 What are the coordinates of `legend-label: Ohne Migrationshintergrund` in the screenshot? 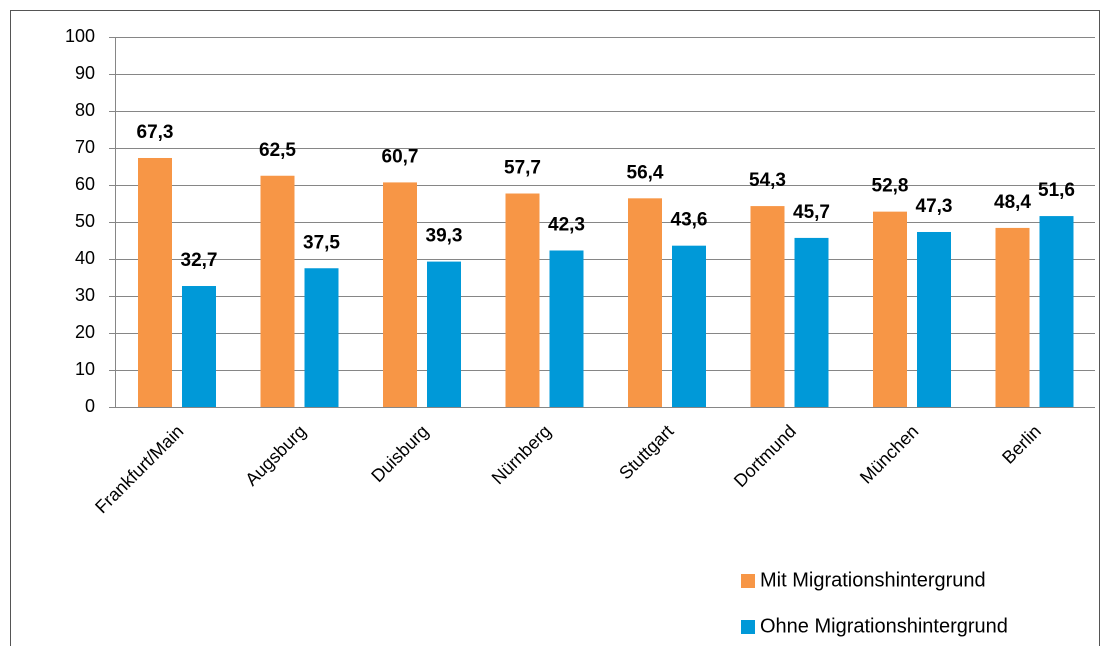 It's located at (884, 626).